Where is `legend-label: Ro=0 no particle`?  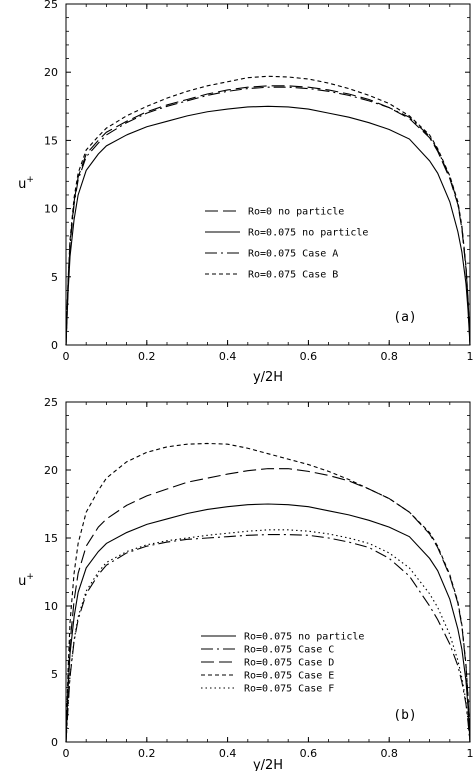
legend-label: Ro=0 no particle is located at coordinates (296, 212).